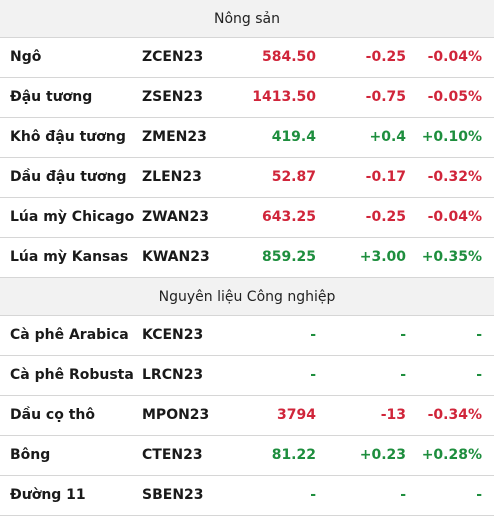 The height and width of the screenshot is (520, 504). What do you see at coordinates (247, 98) in the screenshot?
I see `table-row: Đậu tương ZSEN23 1413.50 -0.75 -0.05%` at bounding box center [247, 98].